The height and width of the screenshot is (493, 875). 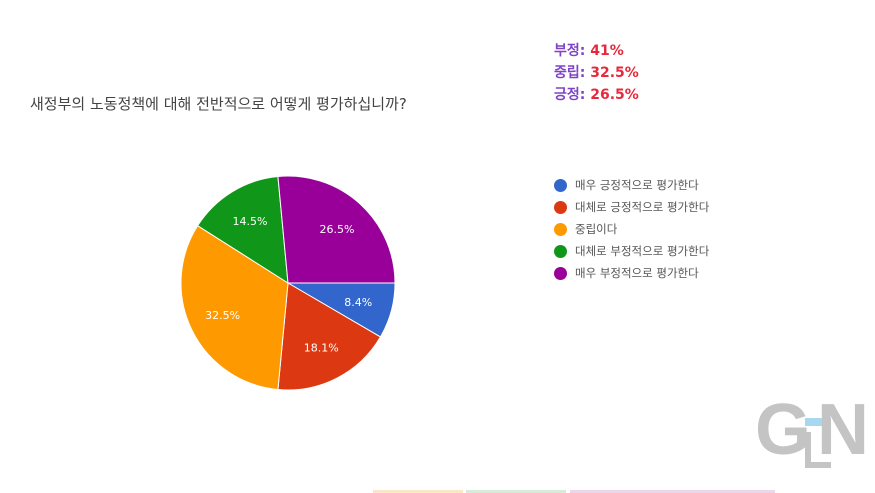 What do you see at coordinates (218, 104) in the screenshot?
I see `chart-title: 새정부의 노동정책에 대해 전반적으로 어떻게 평가하십니까?` at bounding box center [218, 104].